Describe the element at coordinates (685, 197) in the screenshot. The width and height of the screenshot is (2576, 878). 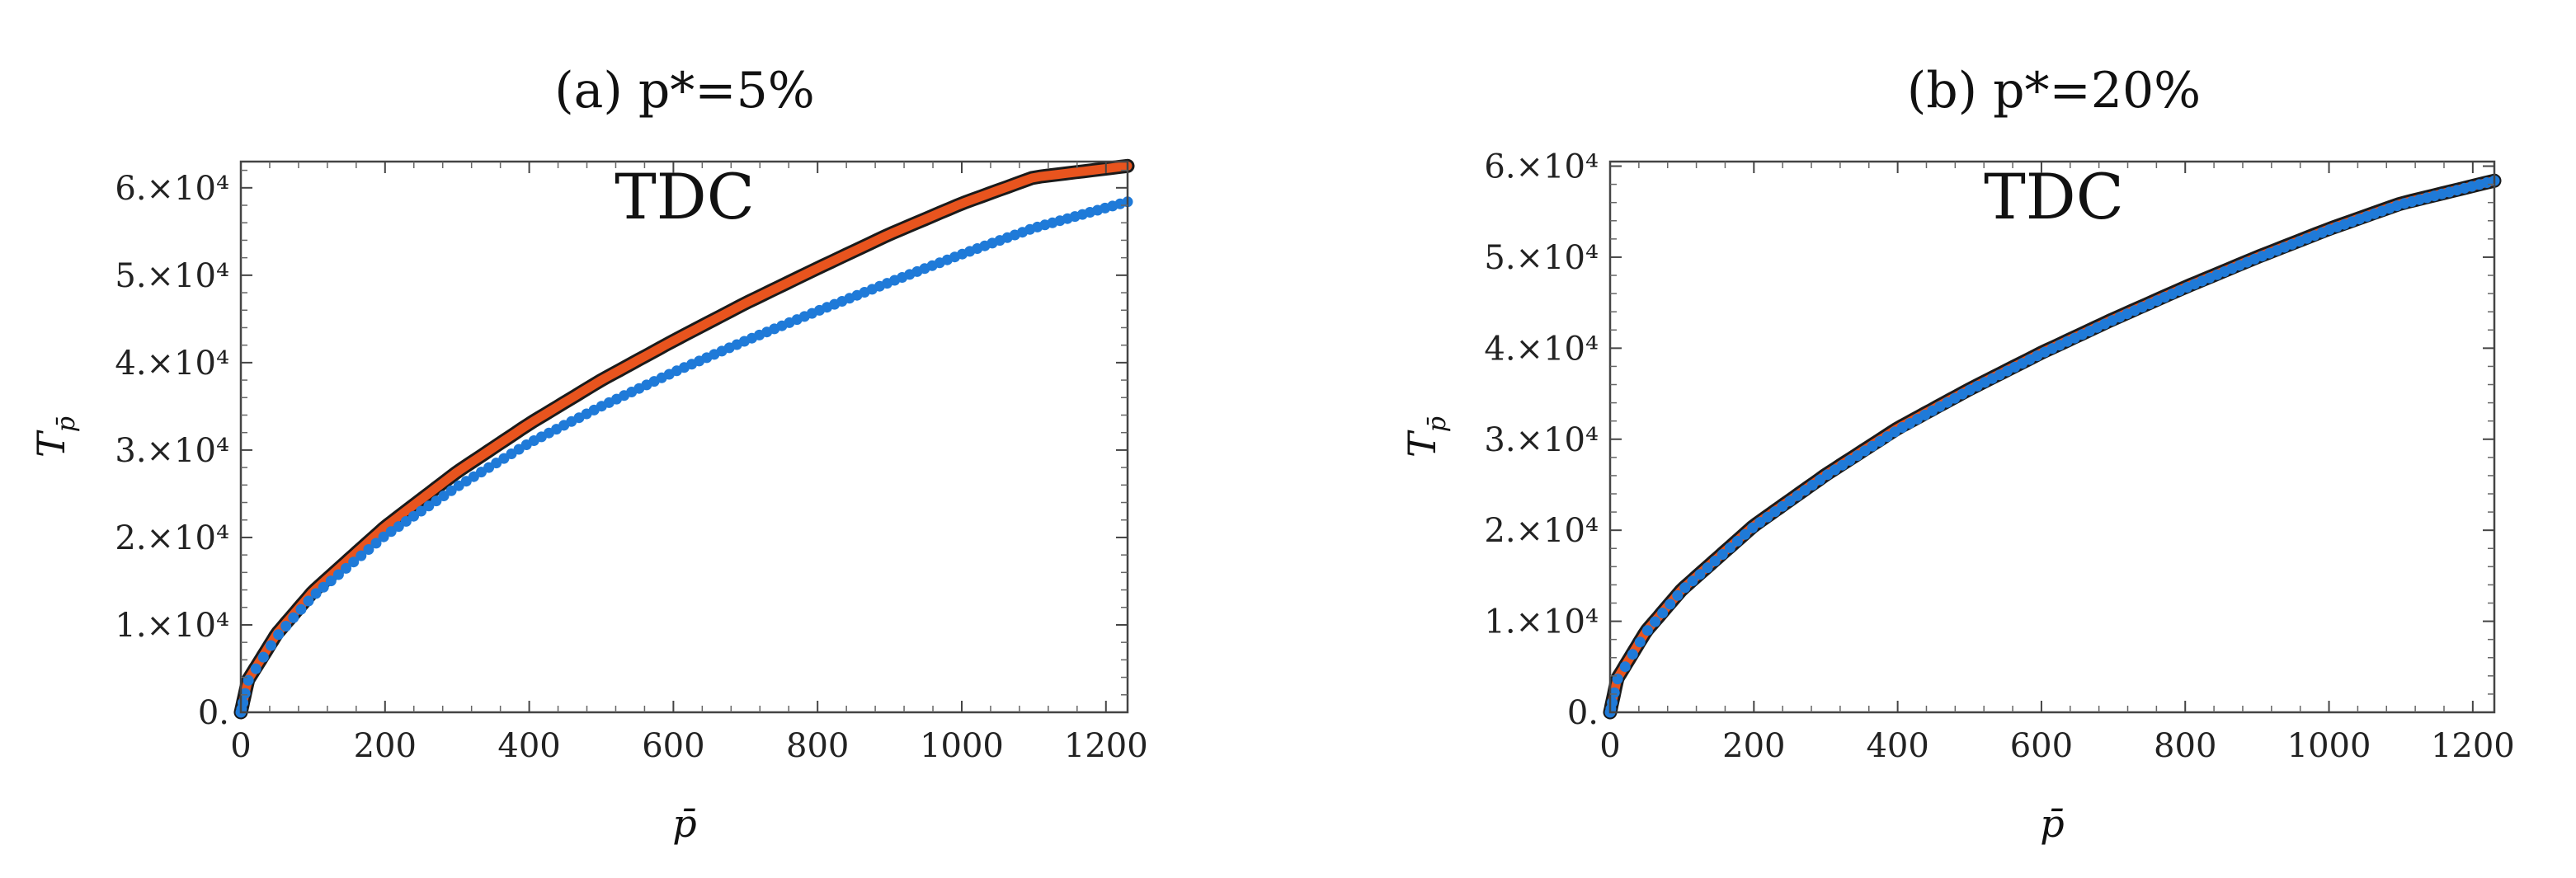
I see `panel-a-annotation: TDC` at that location.